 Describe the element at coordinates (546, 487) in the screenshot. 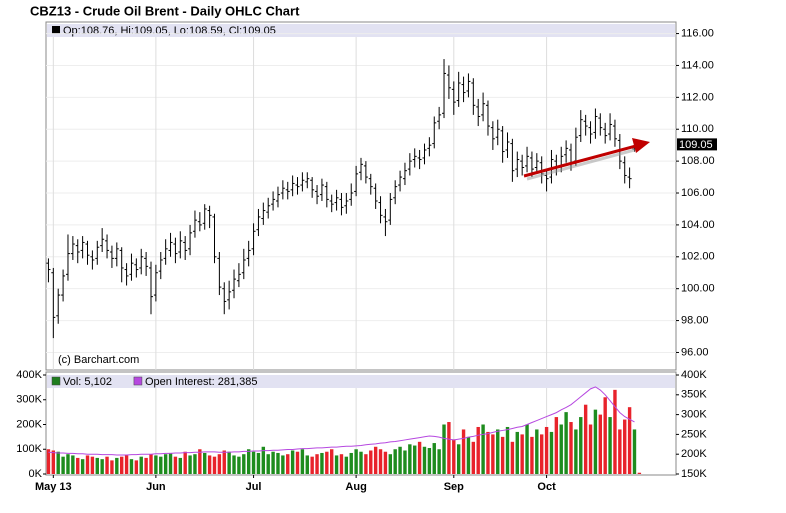

I see `x-tick-label: Oct` at that location.